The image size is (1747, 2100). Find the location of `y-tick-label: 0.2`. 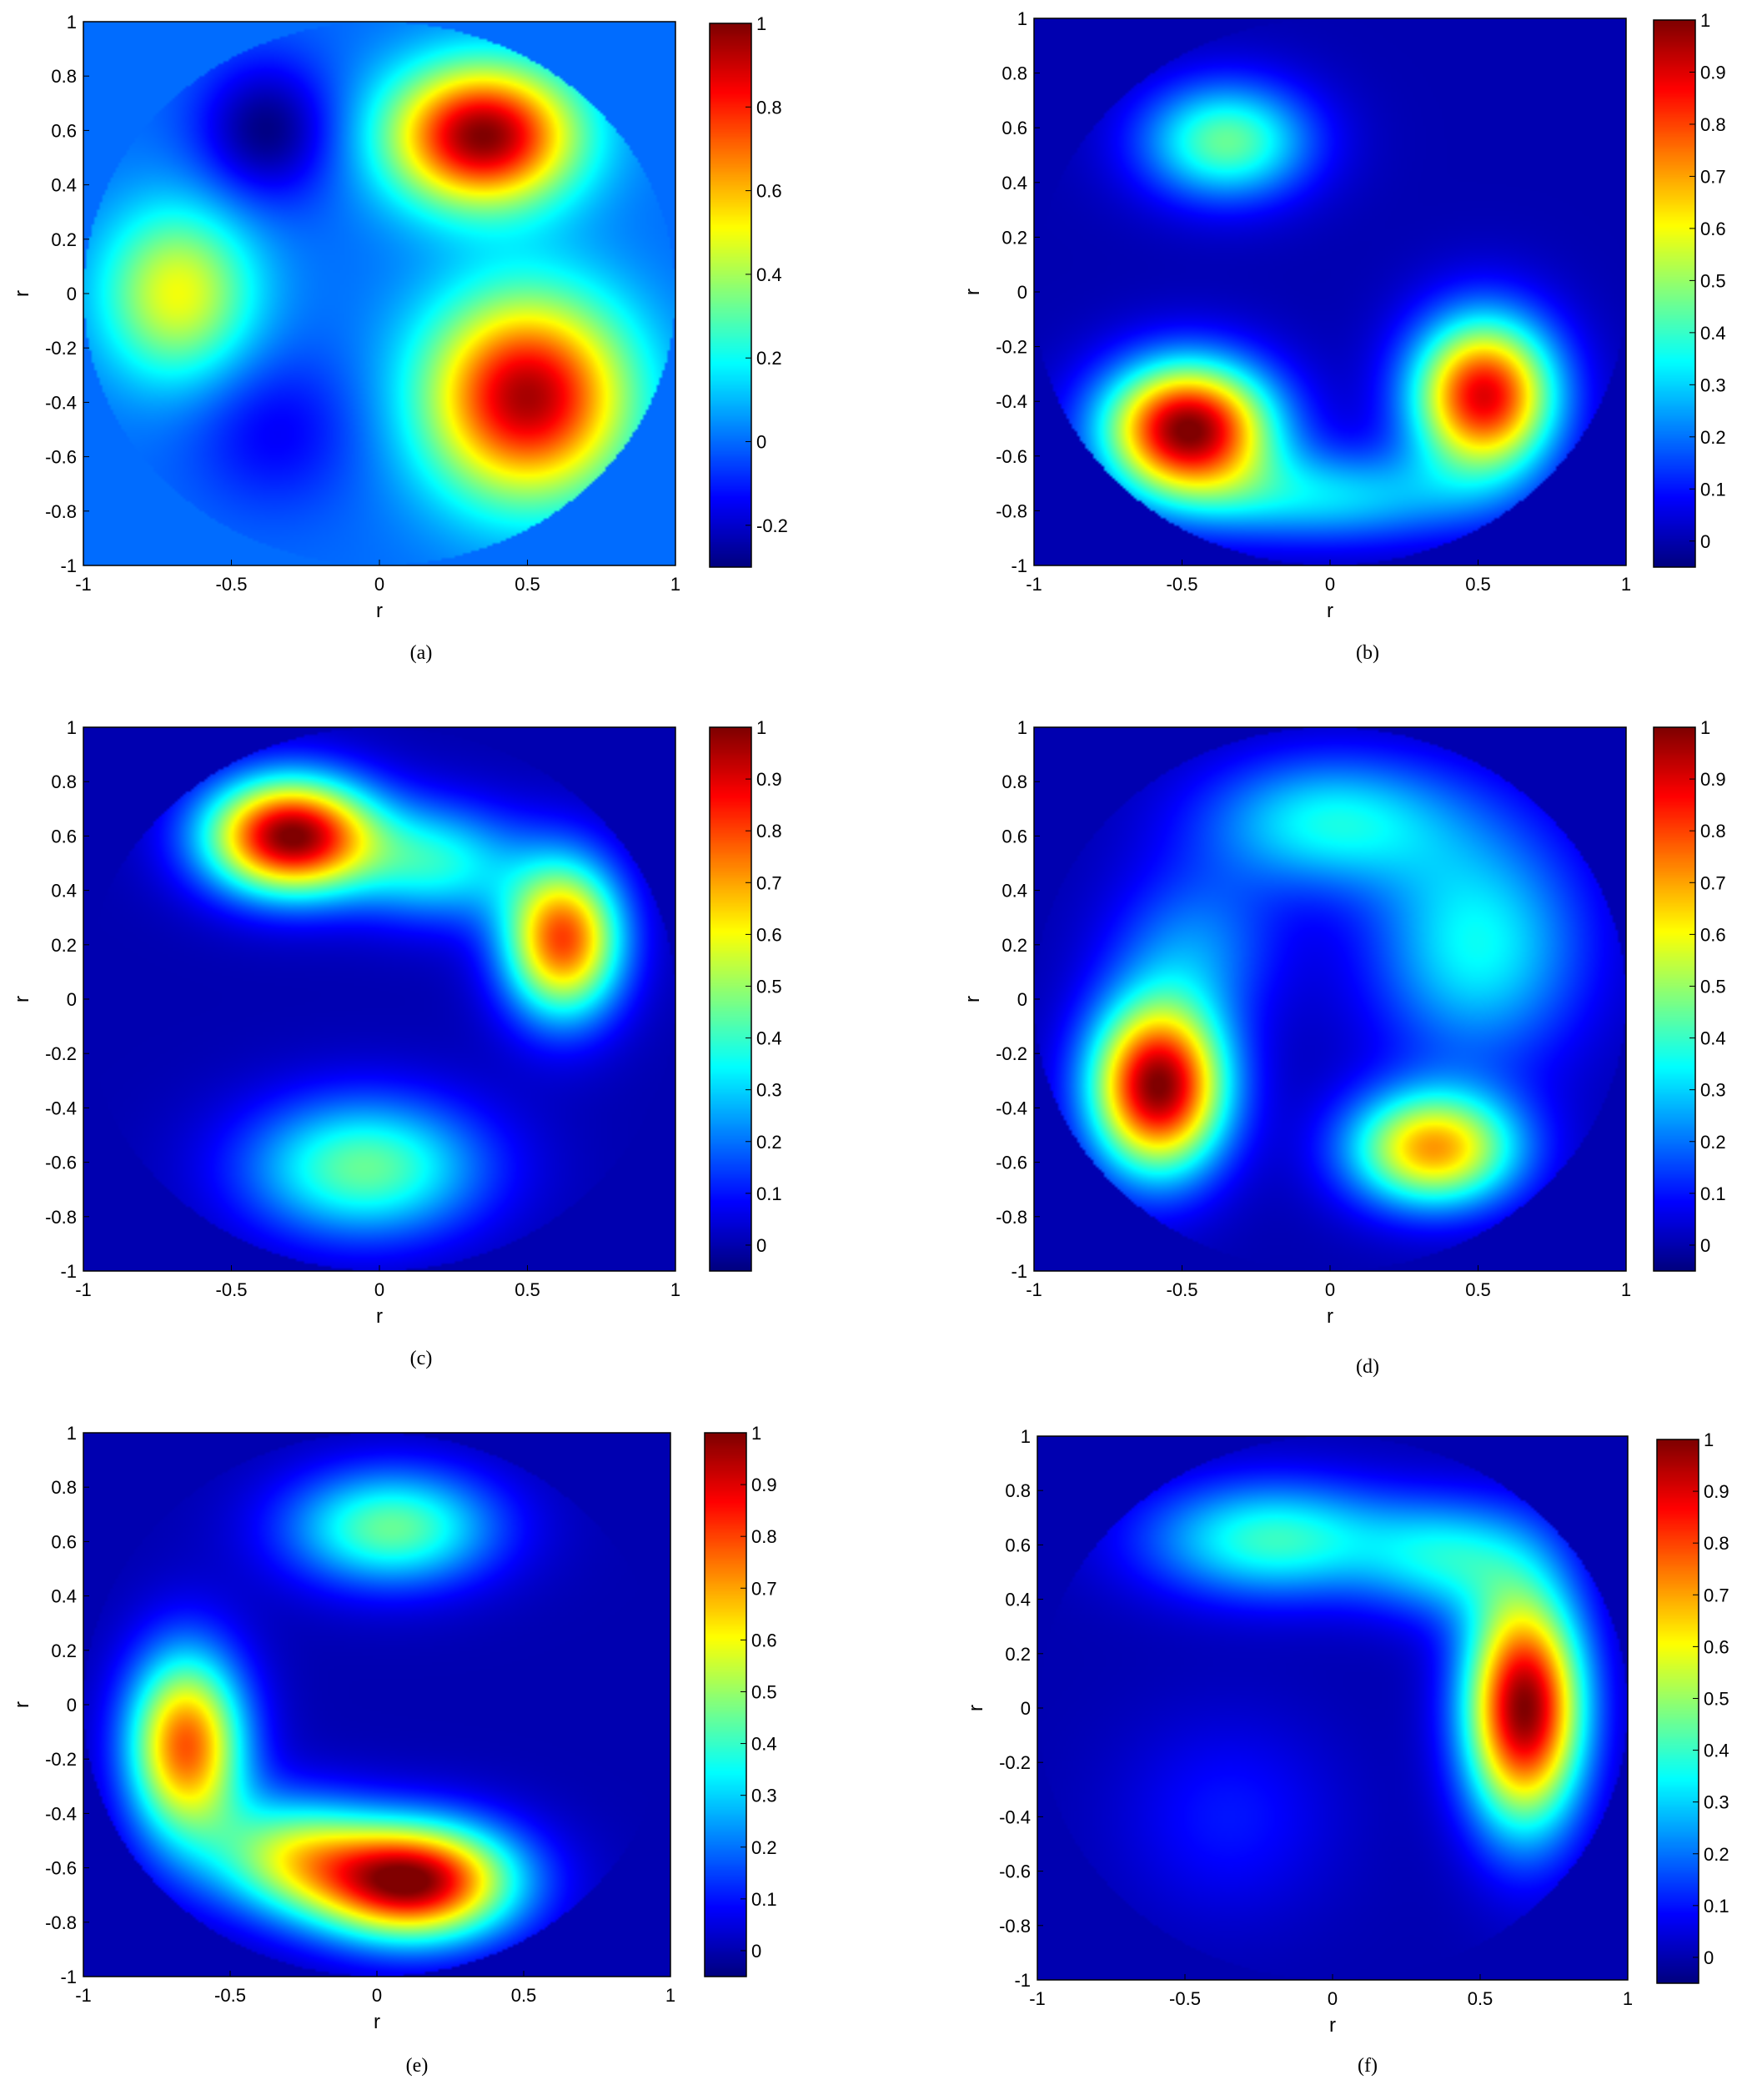

y-tick-label: 0.2 is located at coordinates (64, 239).